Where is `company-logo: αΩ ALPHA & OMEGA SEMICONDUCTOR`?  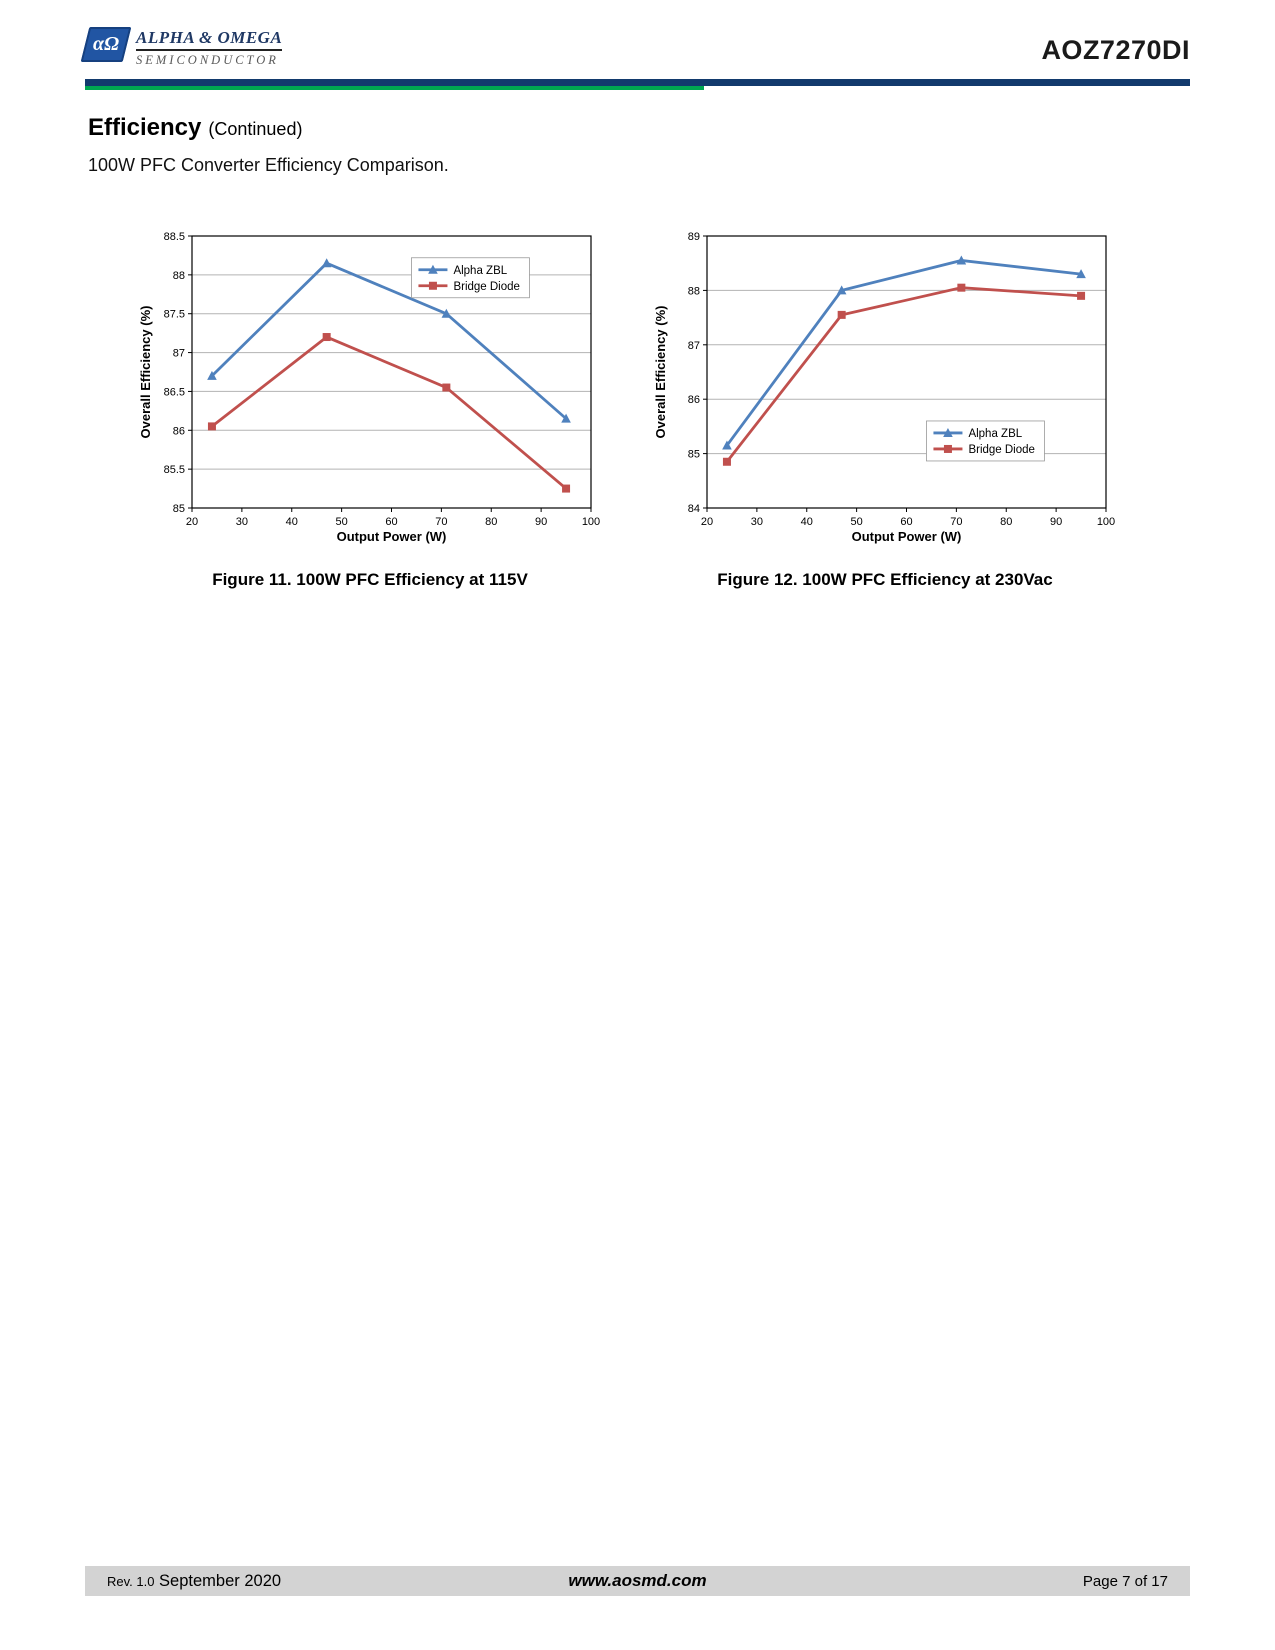 company-logo: αΩ ALPHA & OMEGA SEMICONDUCTOR is located at coordinates (181, 47).